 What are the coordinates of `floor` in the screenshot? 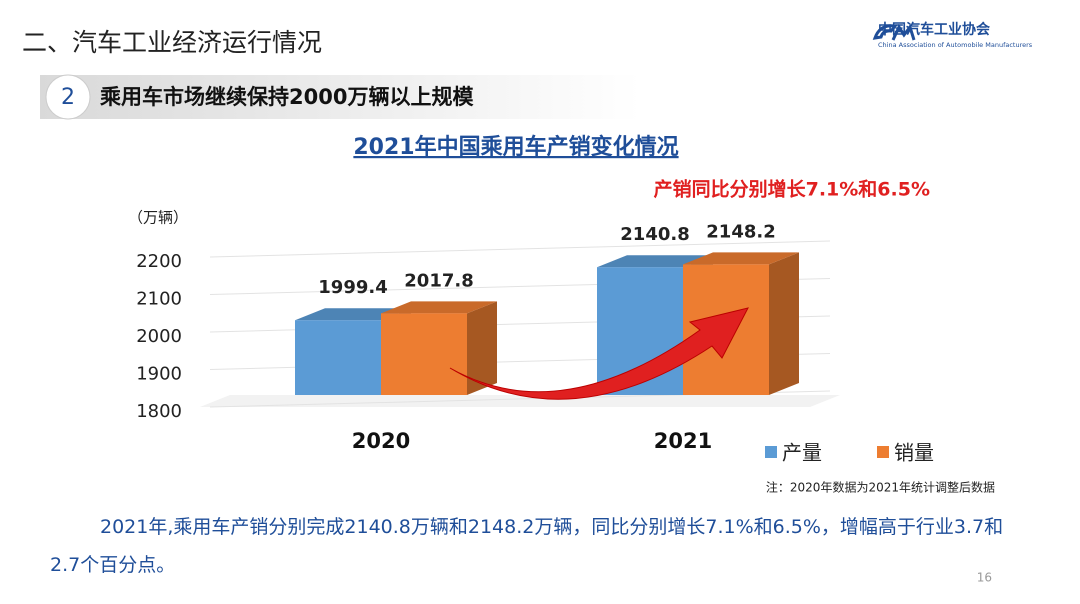 It's located at (520, 401).